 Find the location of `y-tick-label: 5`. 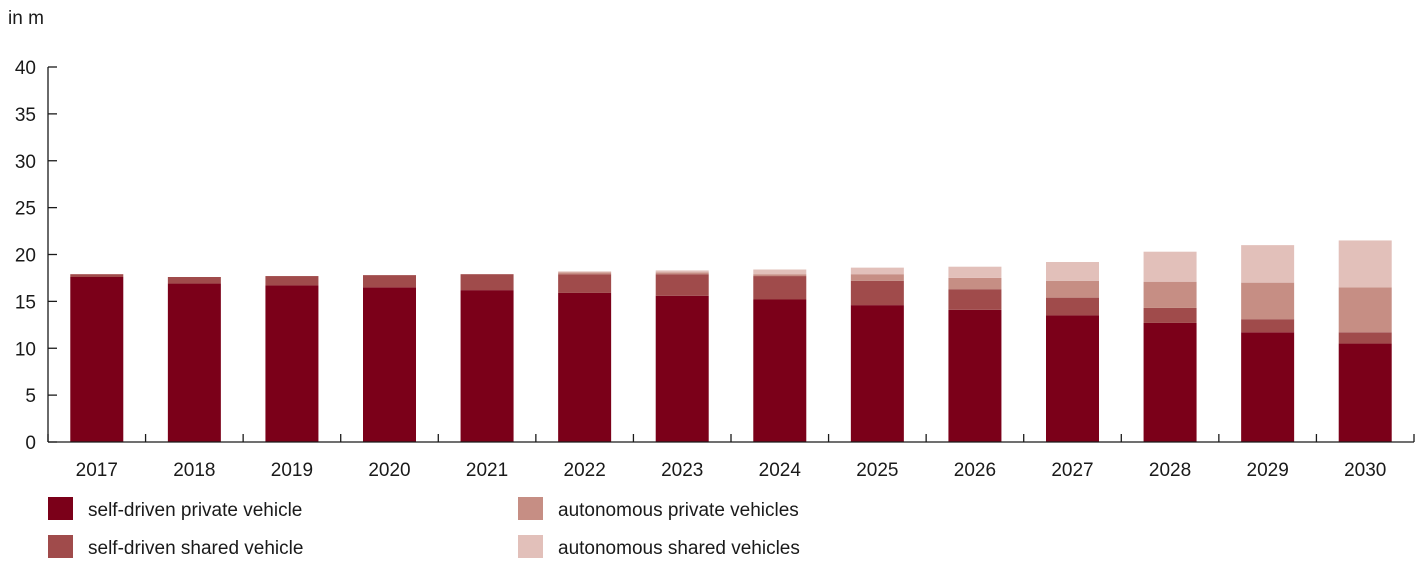

y-tick-label: 5 is located at coordinates (30, 396).